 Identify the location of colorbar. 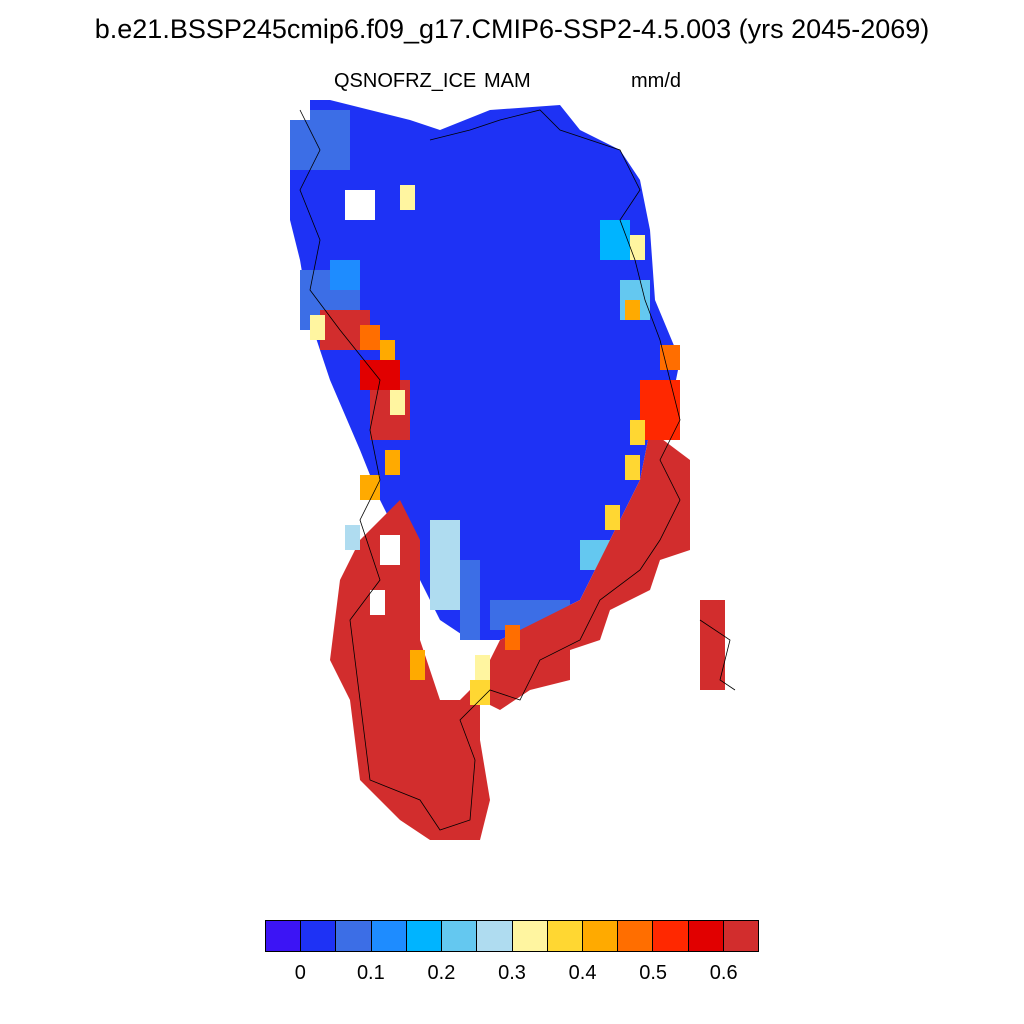
(512, 936).